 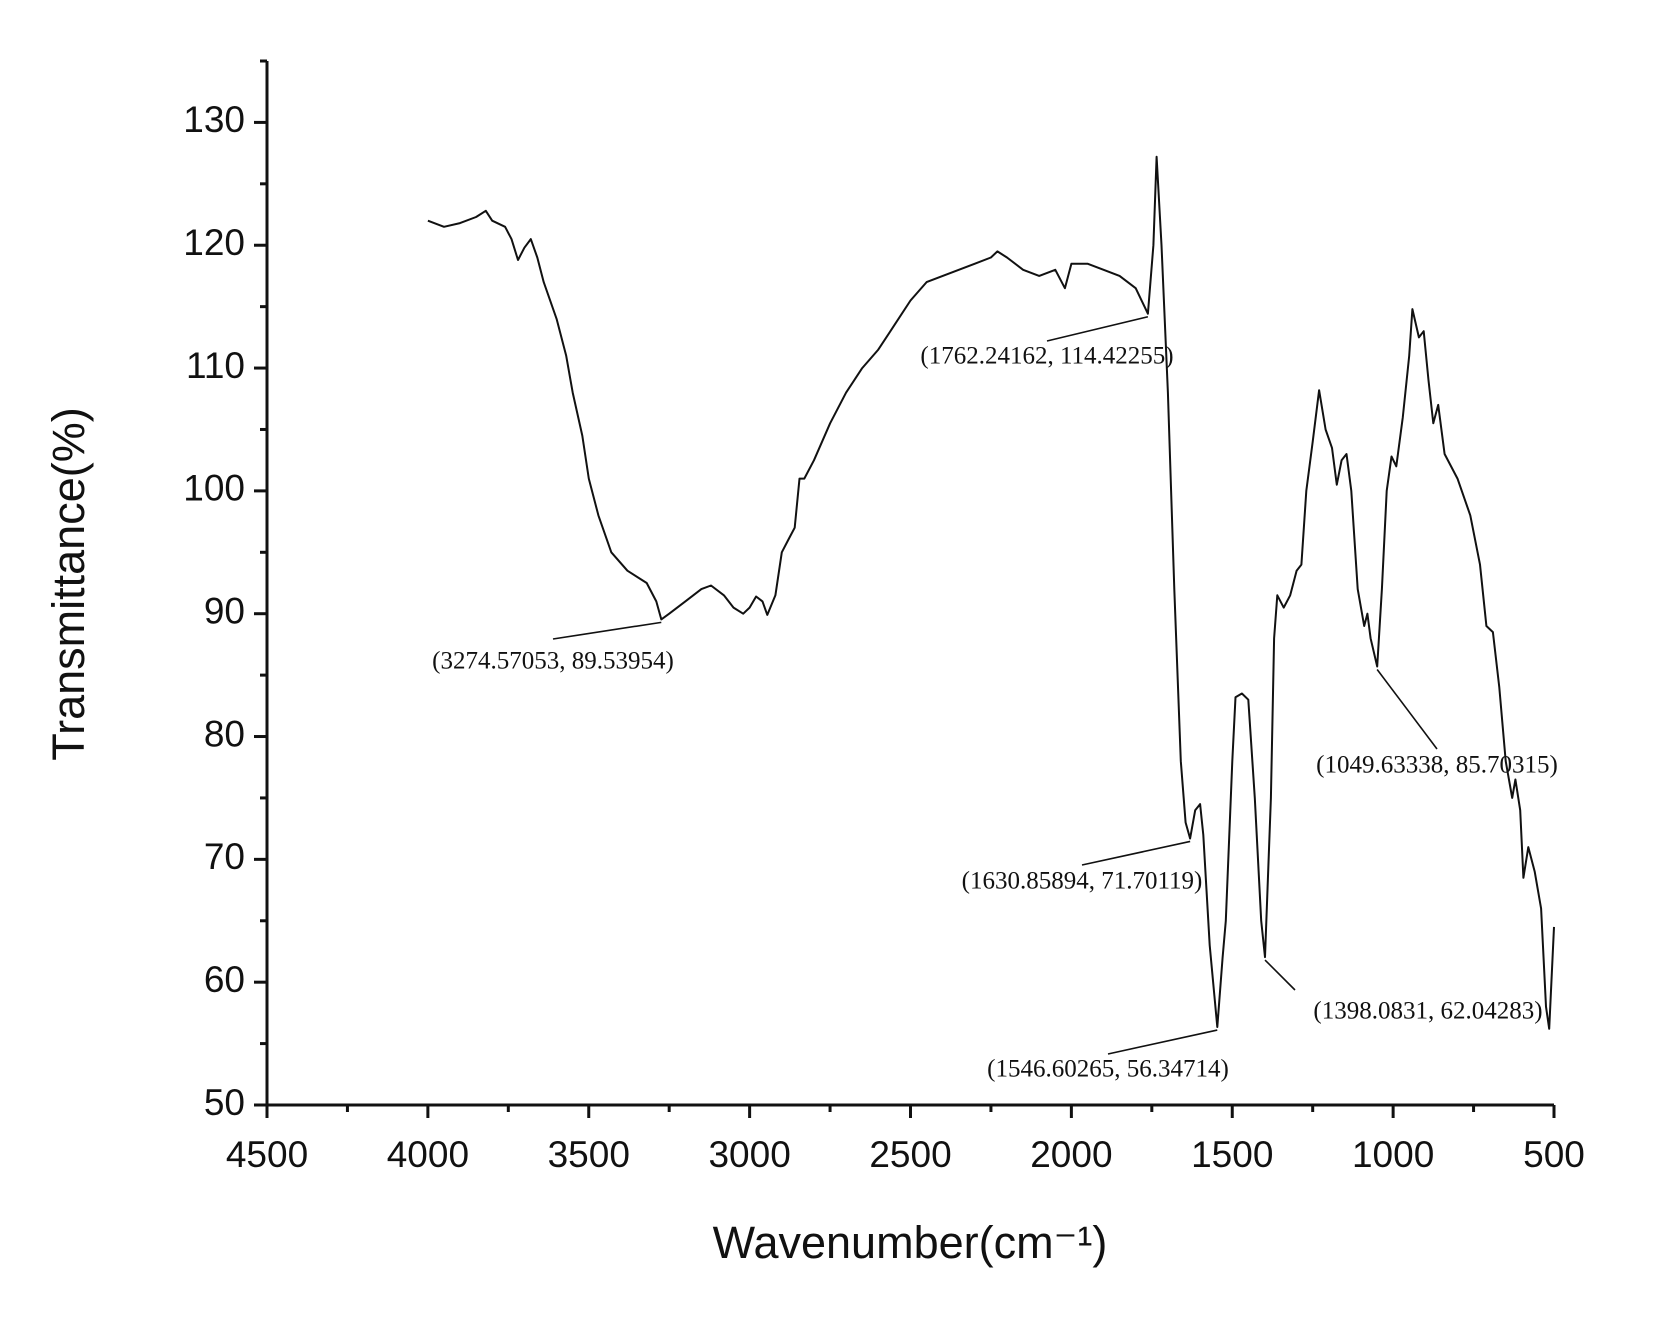 I want to click on x-tick-label: 1000, so click(x=1393, y=1154).